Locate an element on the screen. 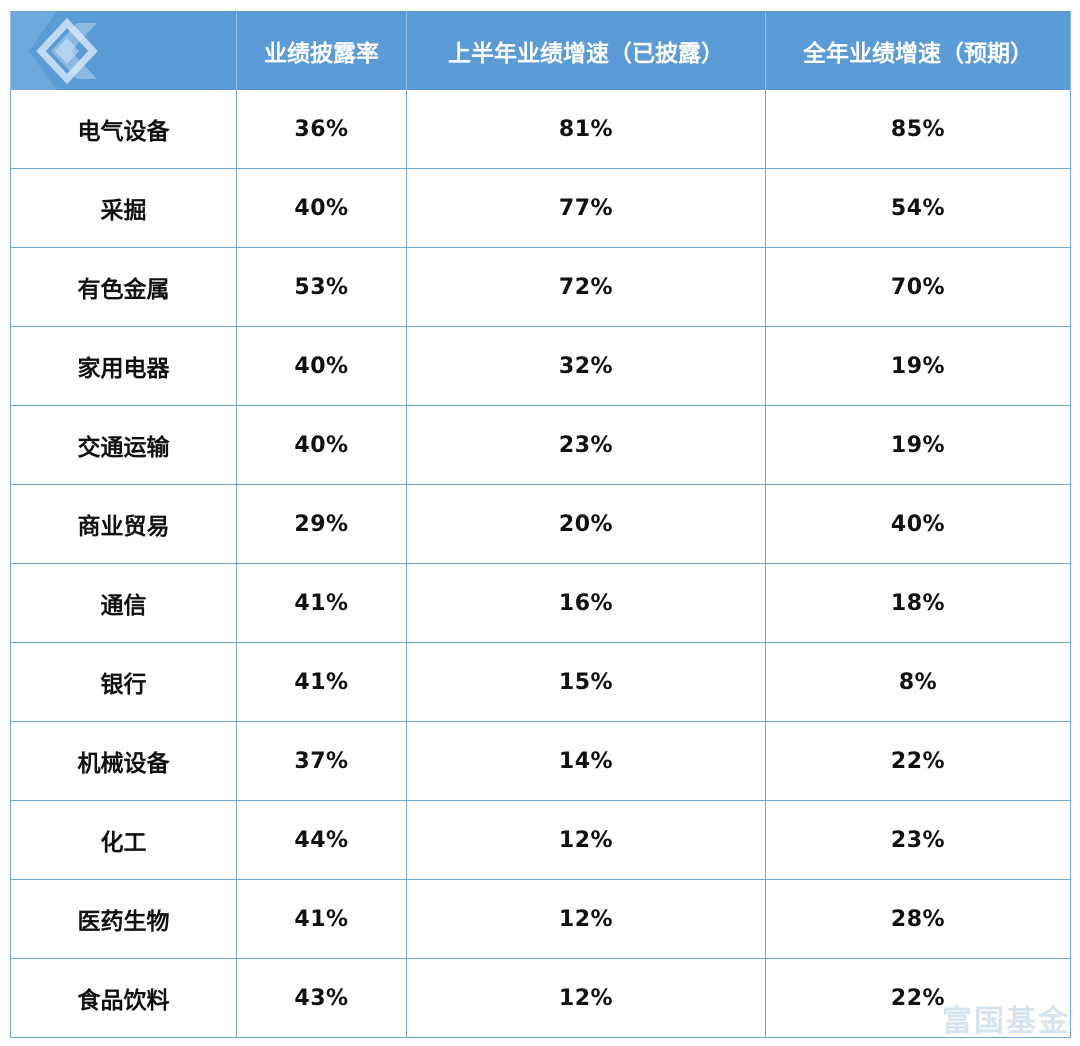 Image resolution: width=1080 pixels, height=1046 pixels. h1-growth-cell: 81% is located at coordinates (586, 129).